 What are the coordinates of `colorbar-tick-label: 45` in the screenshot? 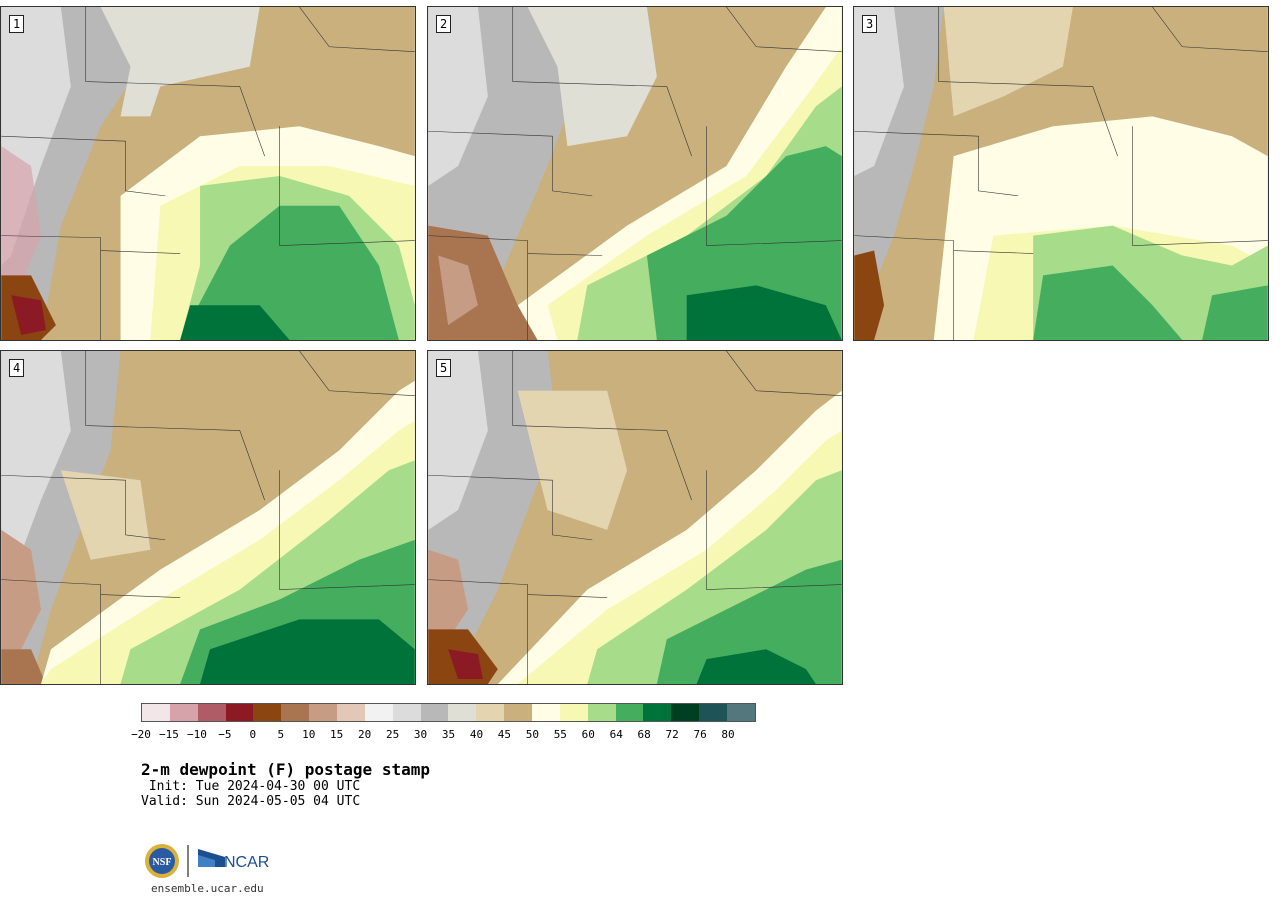 It's located at (504, 734).